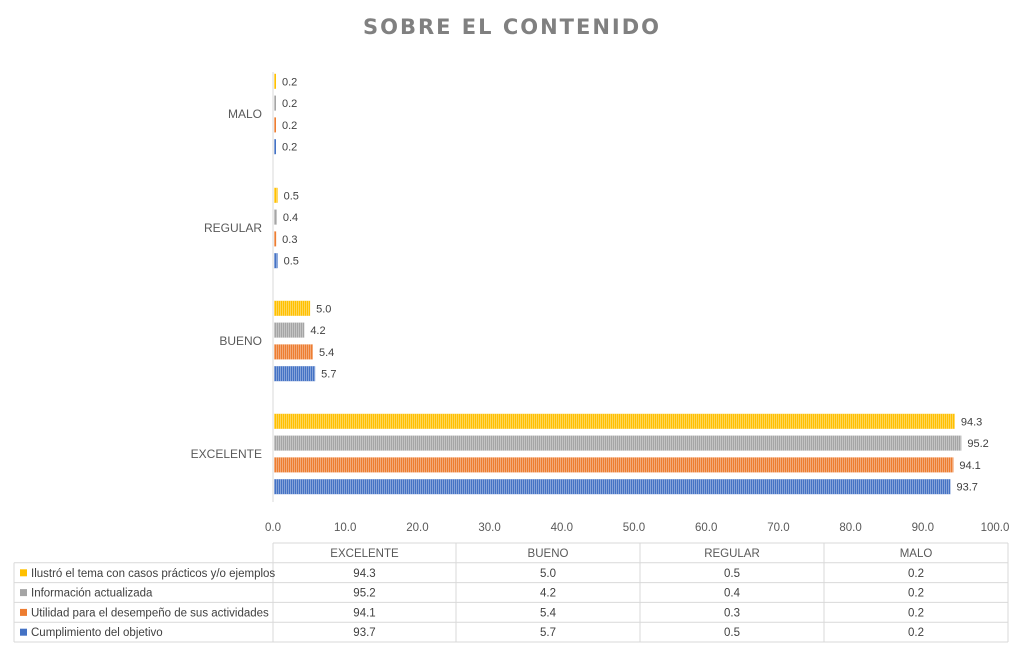  Describe the element at coordinates (967, 488) in the screenshot. I see `data-label: 93.7` at that location.